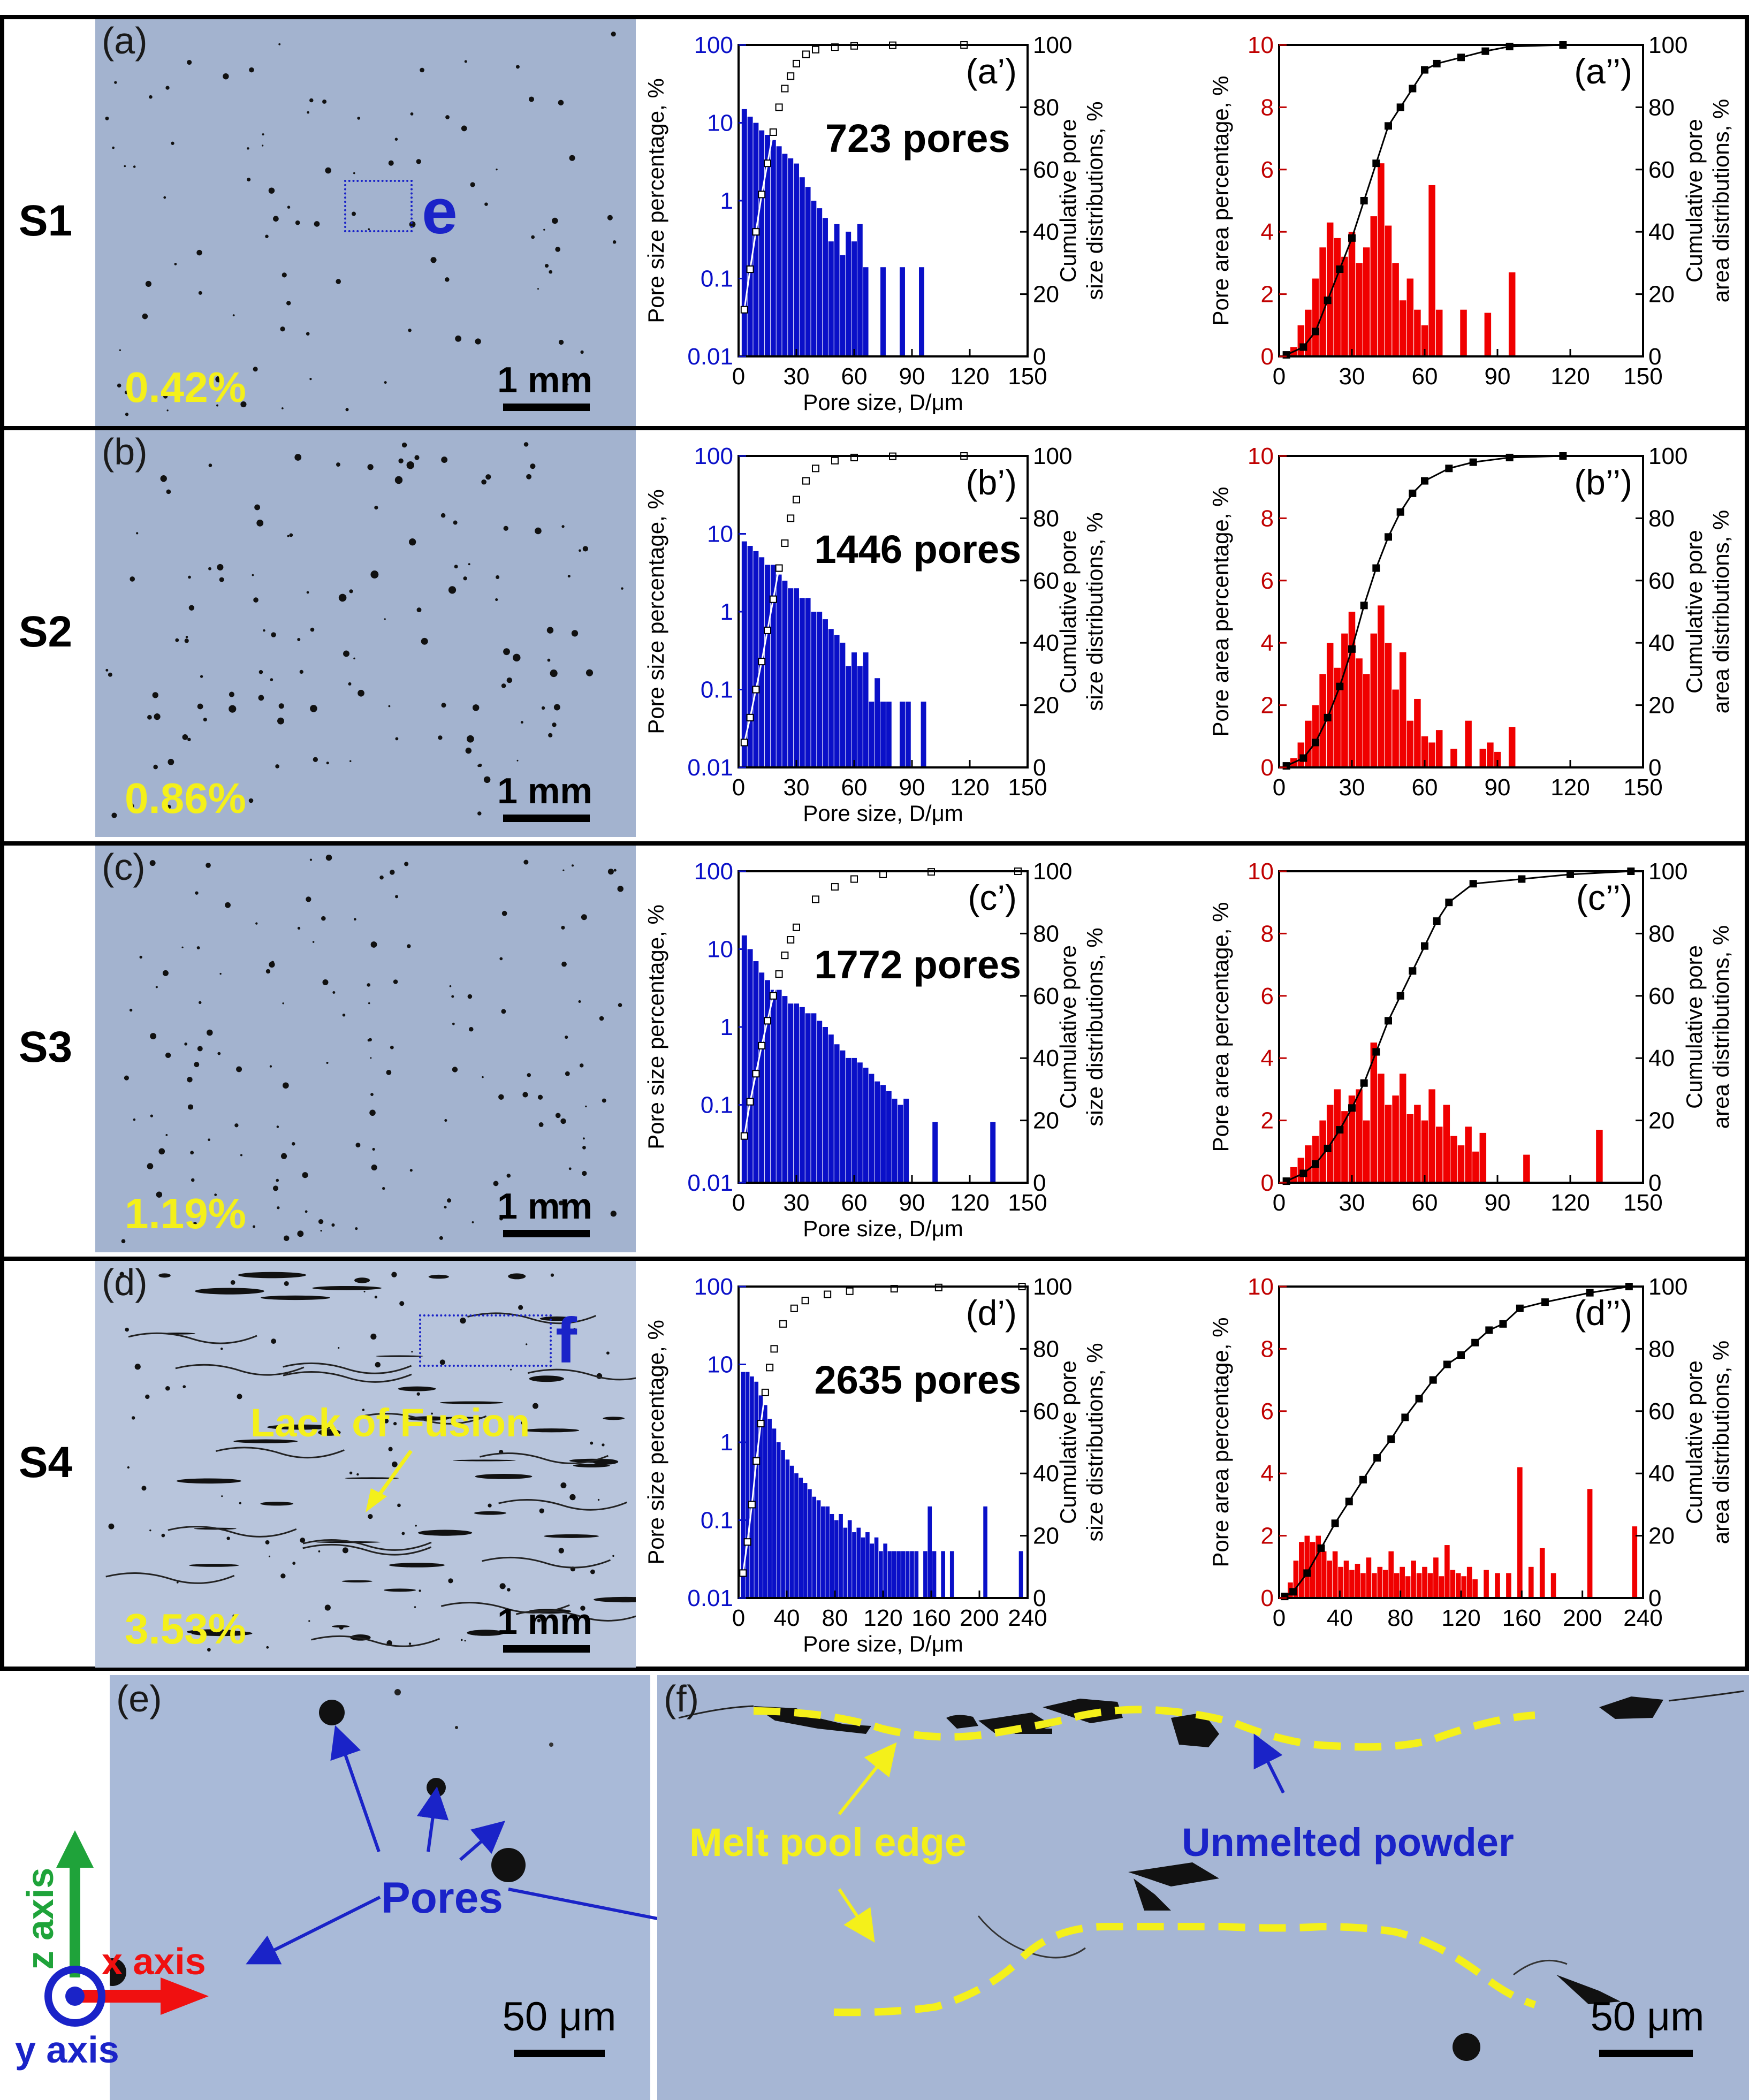  Describe the element at coordinates (508, 1865) in the screenshot. I see `pore` at that location.